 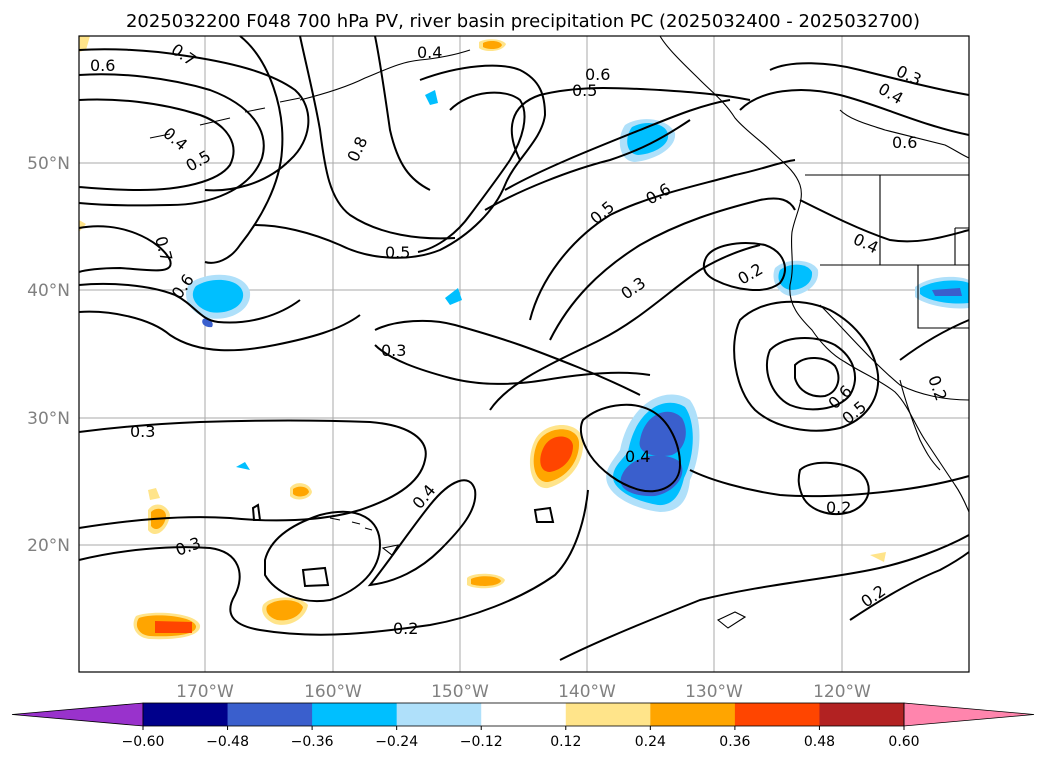 What do you see at coordinates (587, 692) in the screenshot?
I see `lon-label-140w: 140°W` at bounding box center [587, 692].